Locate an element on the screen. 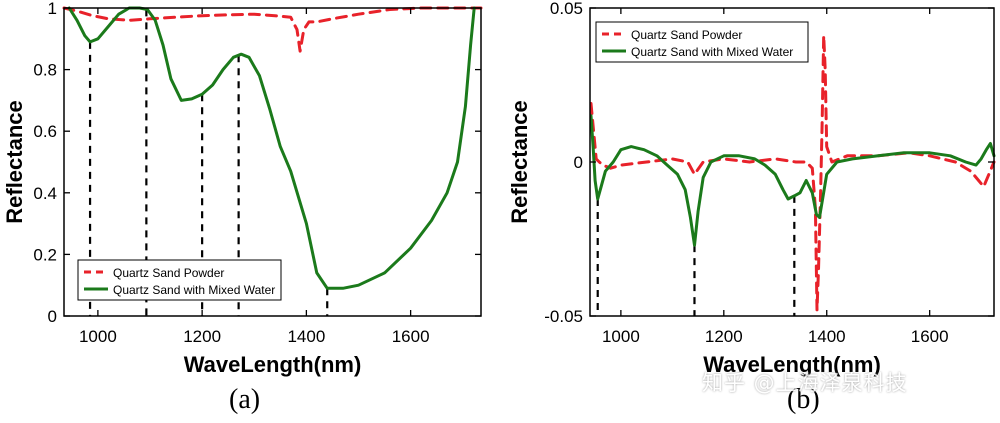  caption-b: (b) is located at coordinates (803, 399).